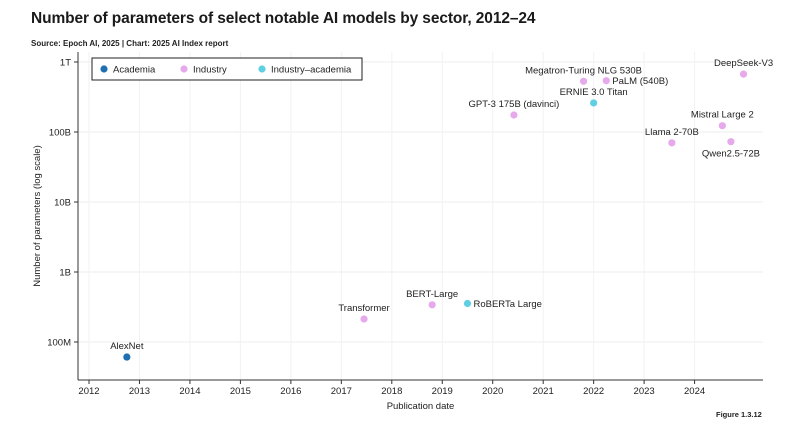 This screenshot has width=792, height=435. I want to click on data-point-label: ERNIE 3.0 Titan, so click(594, 92).